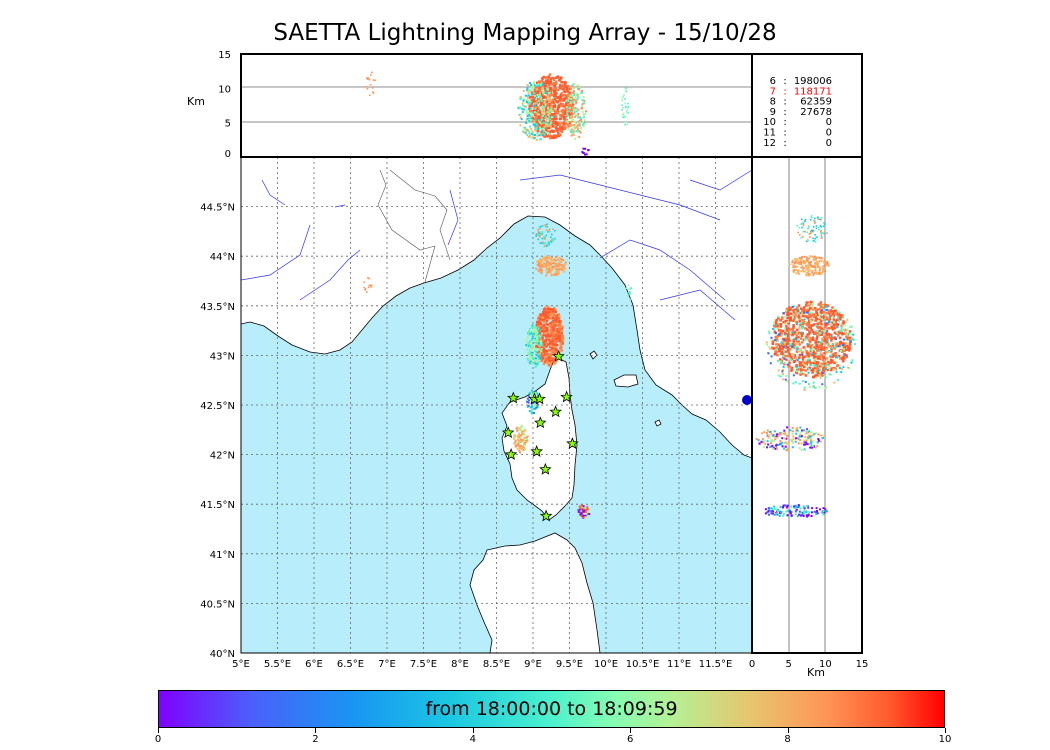 Image resolution: width=1050 pixels, height=750 pixels. I want to click on lon-tick-label: 8.5°E, so click(496, 664).